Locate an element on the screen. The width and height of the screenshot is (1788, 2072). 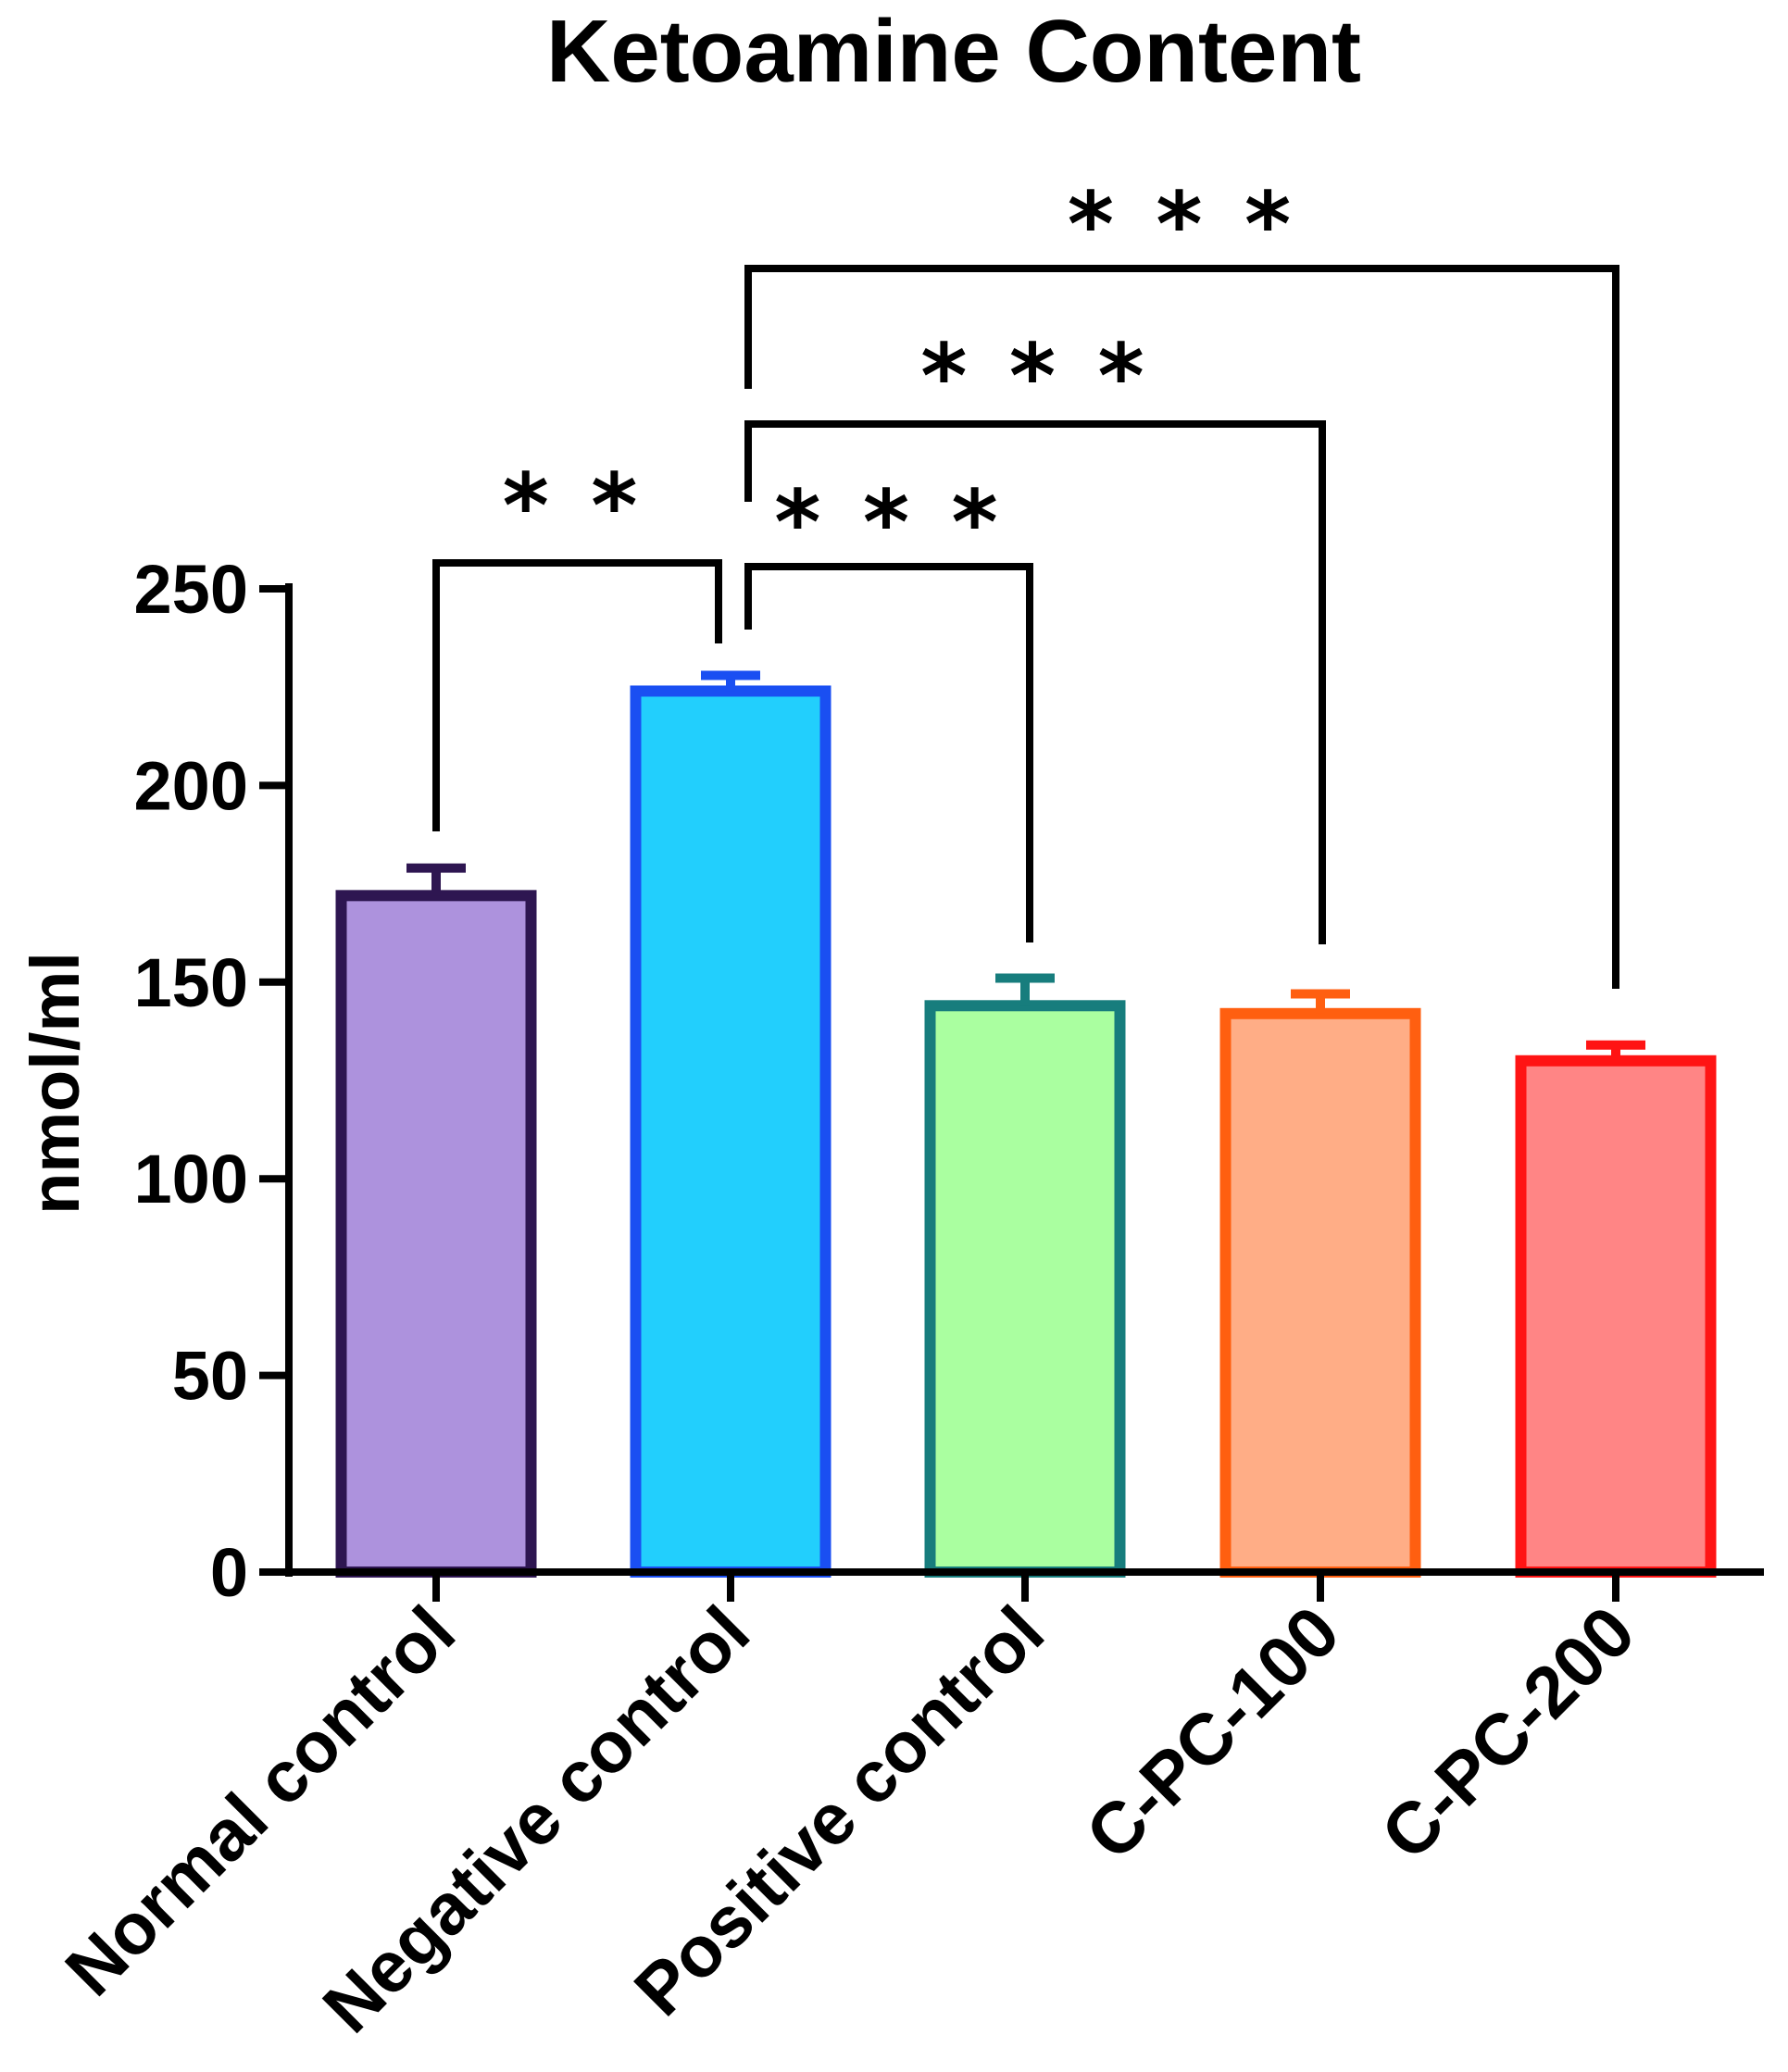
y-tick-label-5: 250 is located at coordinates (191, 589).